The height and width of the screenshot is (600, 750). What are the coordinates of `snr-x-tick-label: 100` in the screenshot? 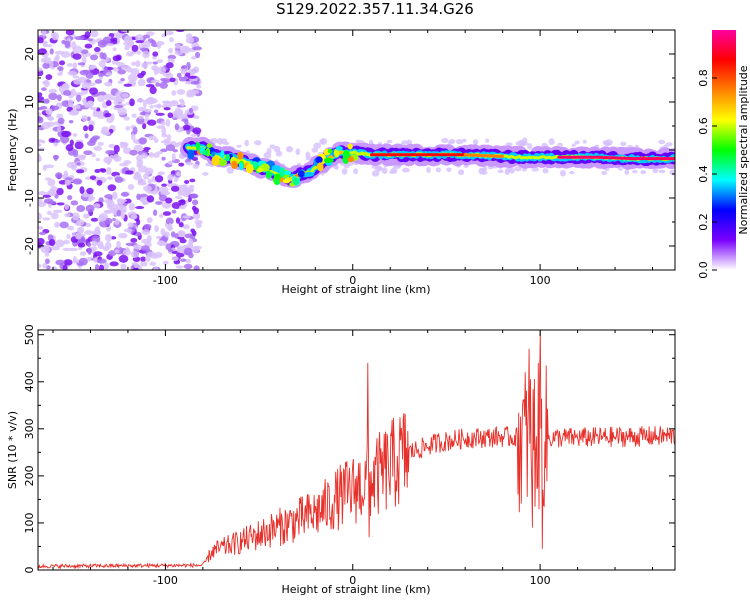 It's located at (540, 580).